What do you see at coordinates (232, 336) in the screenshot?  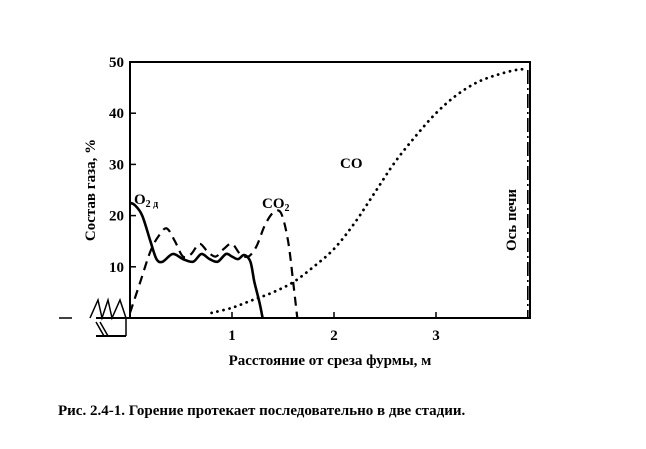 I see `x-tick-label: 1` at bounding box center [232, 336].